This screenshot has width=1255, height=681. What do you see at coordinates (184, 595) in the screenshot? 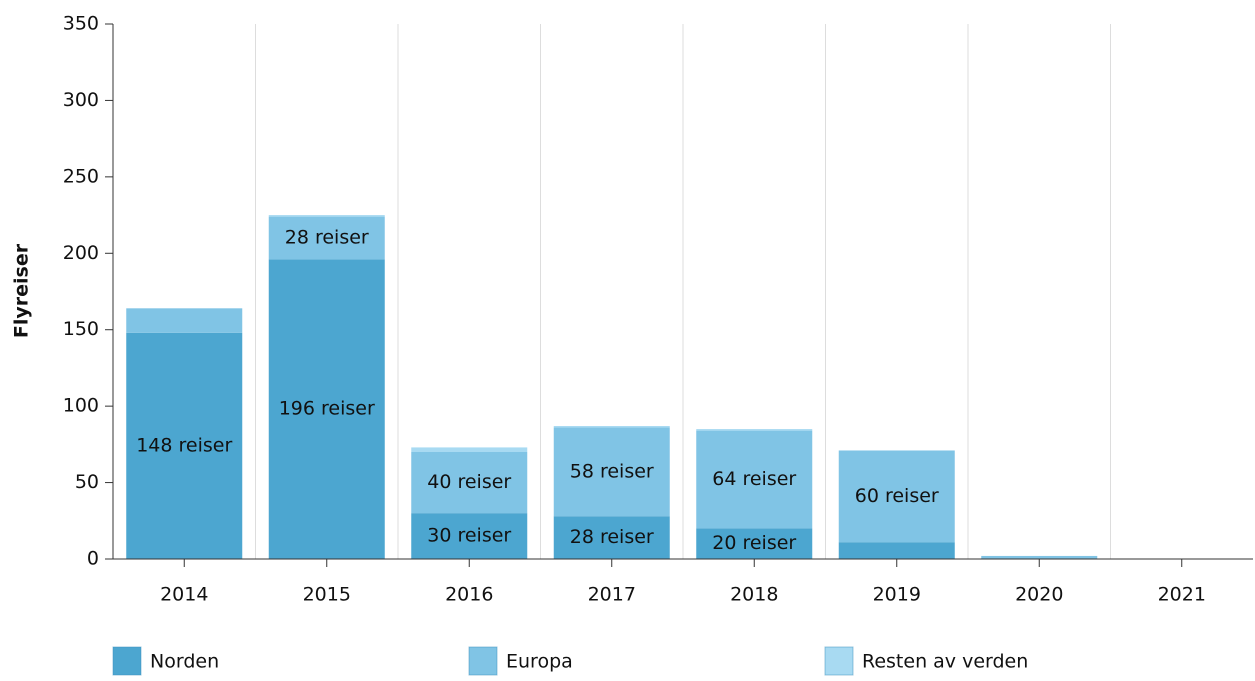
I see `x-tick-label: 2014` at bounding box center [184, 595].